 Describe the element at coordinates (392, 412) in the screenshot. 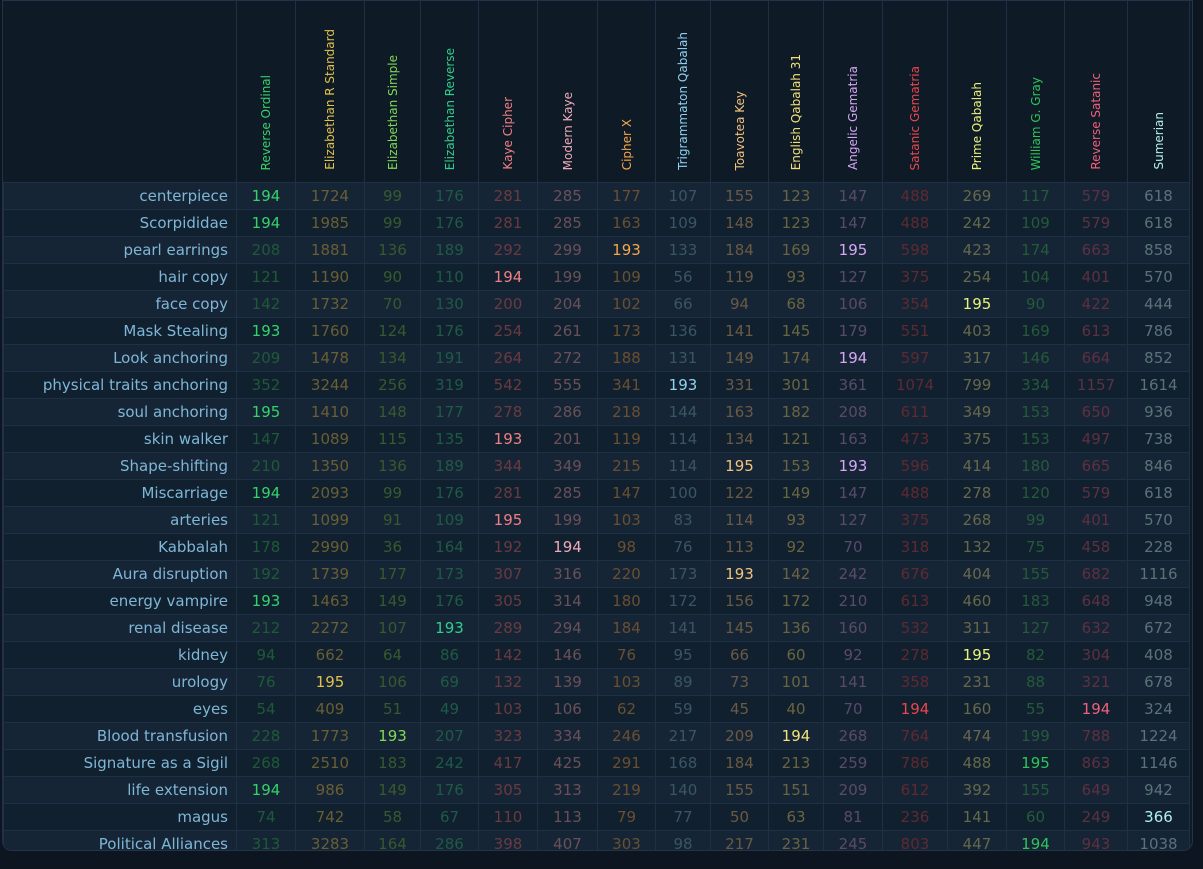

I see `value-cell: 148` at that location.